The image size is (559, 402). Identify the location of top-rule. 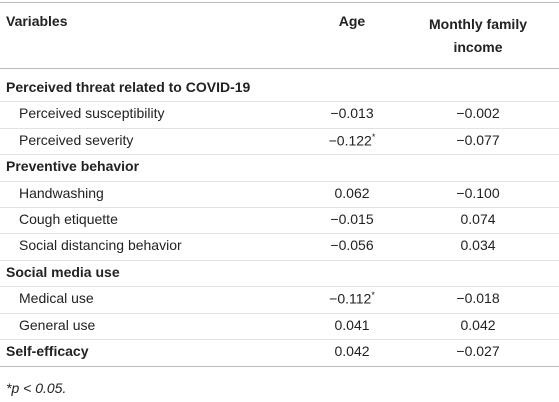
(279, 2).